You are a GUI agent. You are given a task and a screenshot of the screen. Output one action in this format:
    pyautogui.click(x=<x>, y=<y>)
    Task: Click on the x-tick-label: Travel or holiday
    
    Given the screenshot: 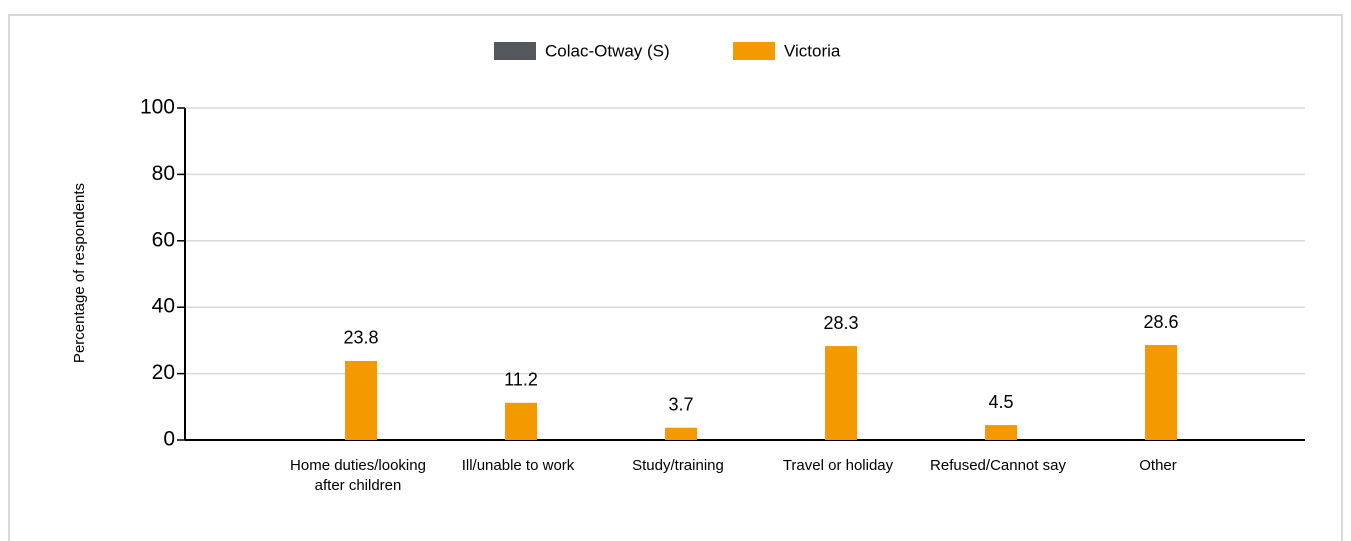 What is the action you would take?
    pyautogui.click(x=838, y=465)
    